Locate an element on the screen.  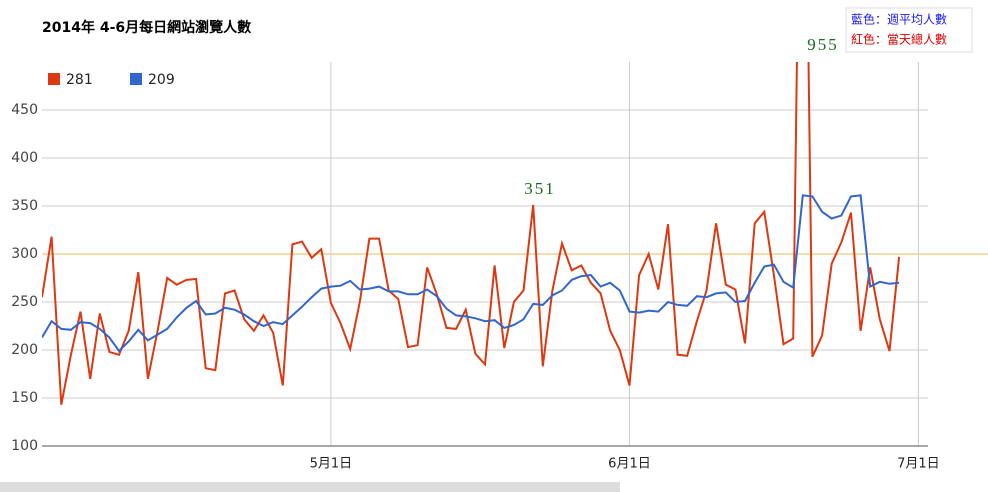
x-tick-label: 7月1日 is located at coordinates (918, 464).